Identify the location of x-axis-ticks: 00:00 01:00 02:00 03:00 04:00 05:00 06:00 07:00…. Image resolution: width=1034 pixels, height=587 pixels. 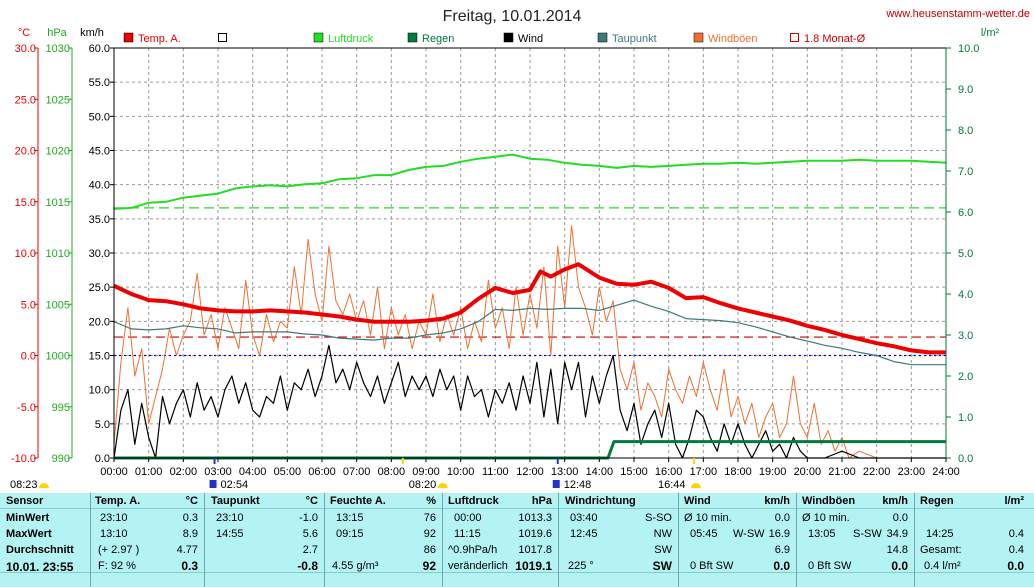
(530, 468).